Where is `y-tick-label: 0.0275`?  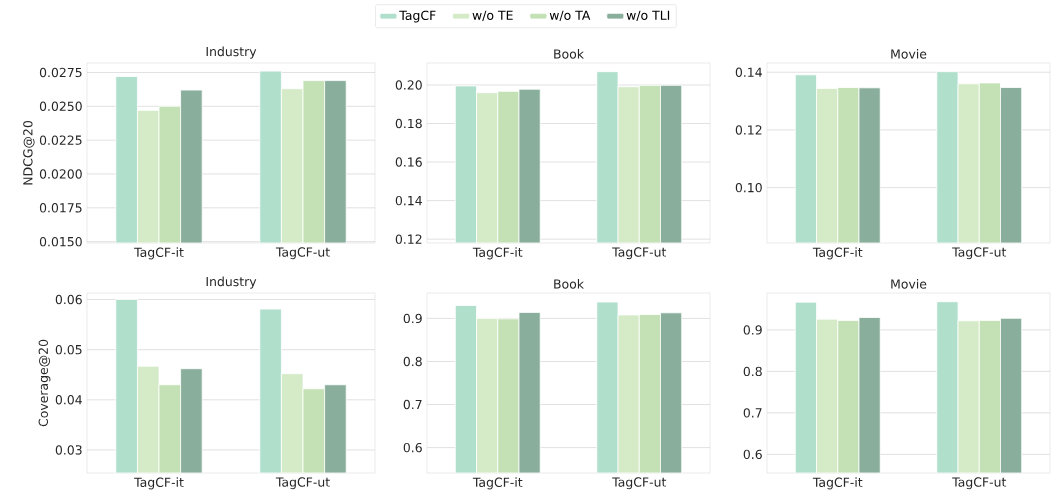
y-tick-label: 0.0275 is located at coordinates (60, 72).